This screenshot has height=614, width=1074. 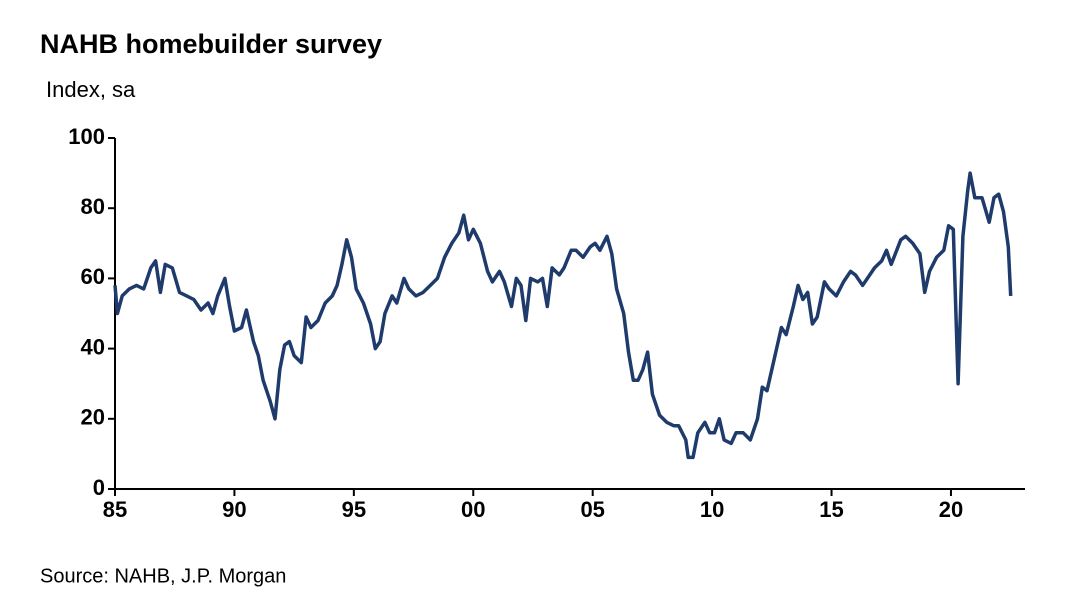 I want to click on chart-subtitle: Index, sa, so click(x=91, y=89).